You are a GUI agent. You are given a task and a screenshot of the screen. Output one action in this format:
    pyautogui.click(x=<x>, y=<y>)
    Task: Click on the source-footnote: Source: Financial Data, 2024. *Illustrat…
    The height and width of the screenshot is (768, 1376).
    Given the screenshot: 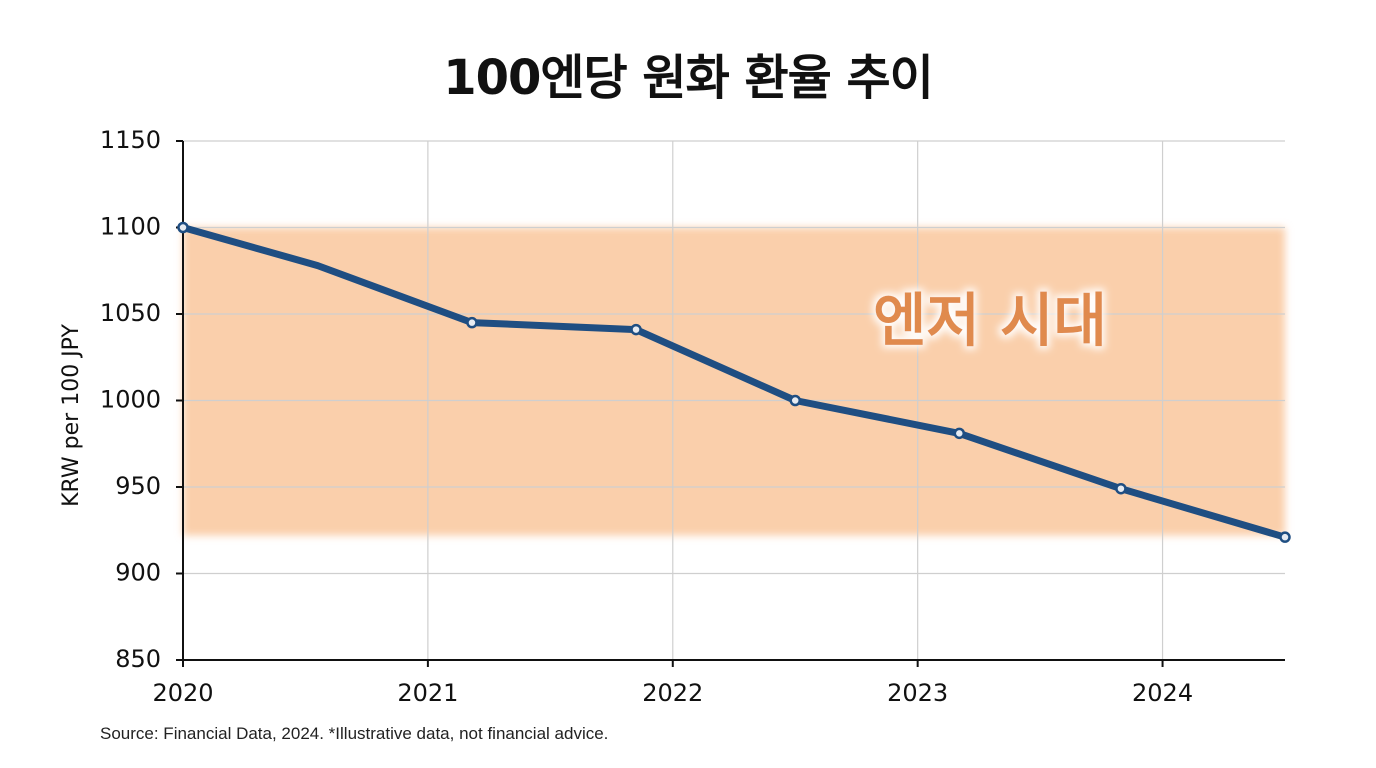 What is the action you would take?
    pyautogui.click(x=354, y=733)
    